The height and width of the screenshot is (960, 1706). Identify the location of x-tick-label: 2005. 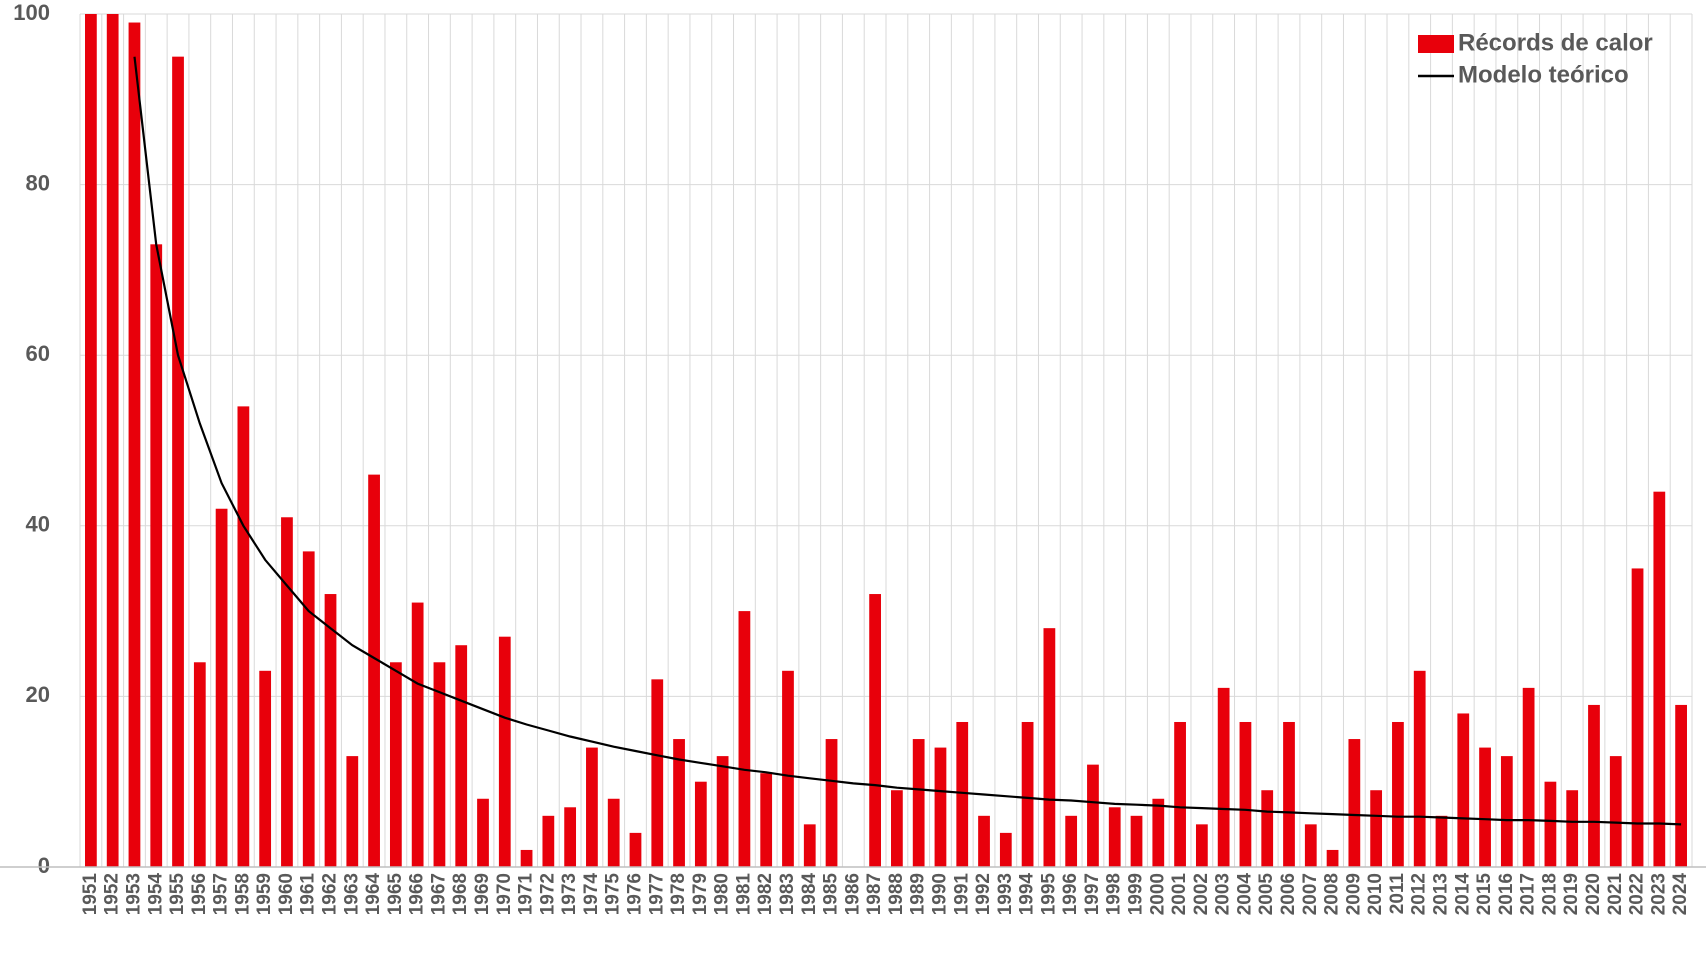
(1266, 894).